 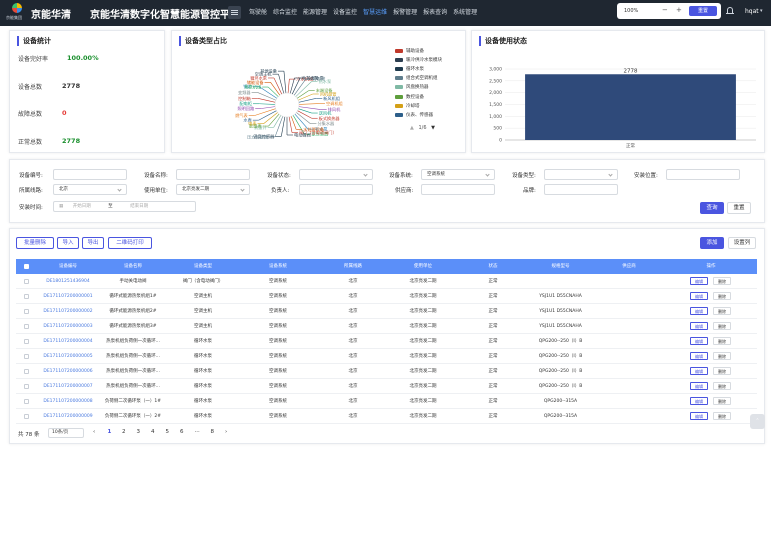 I want to click on column-header: 状态, so click(x=493, y=266).